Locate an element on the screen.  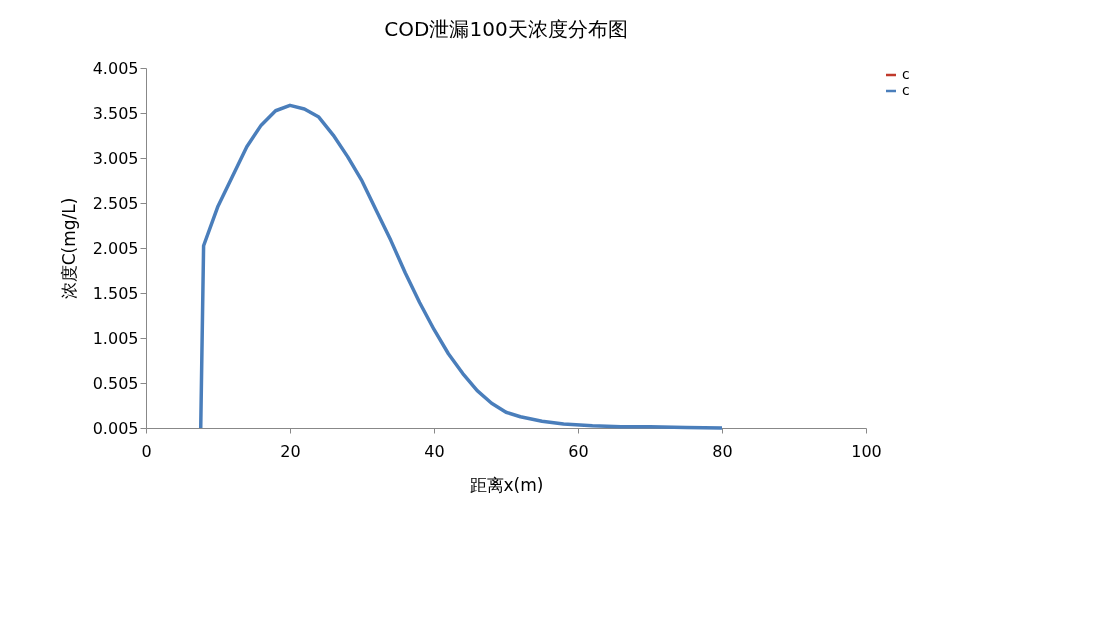
x-tick-label: 20 is located at coordinates (290, 451).